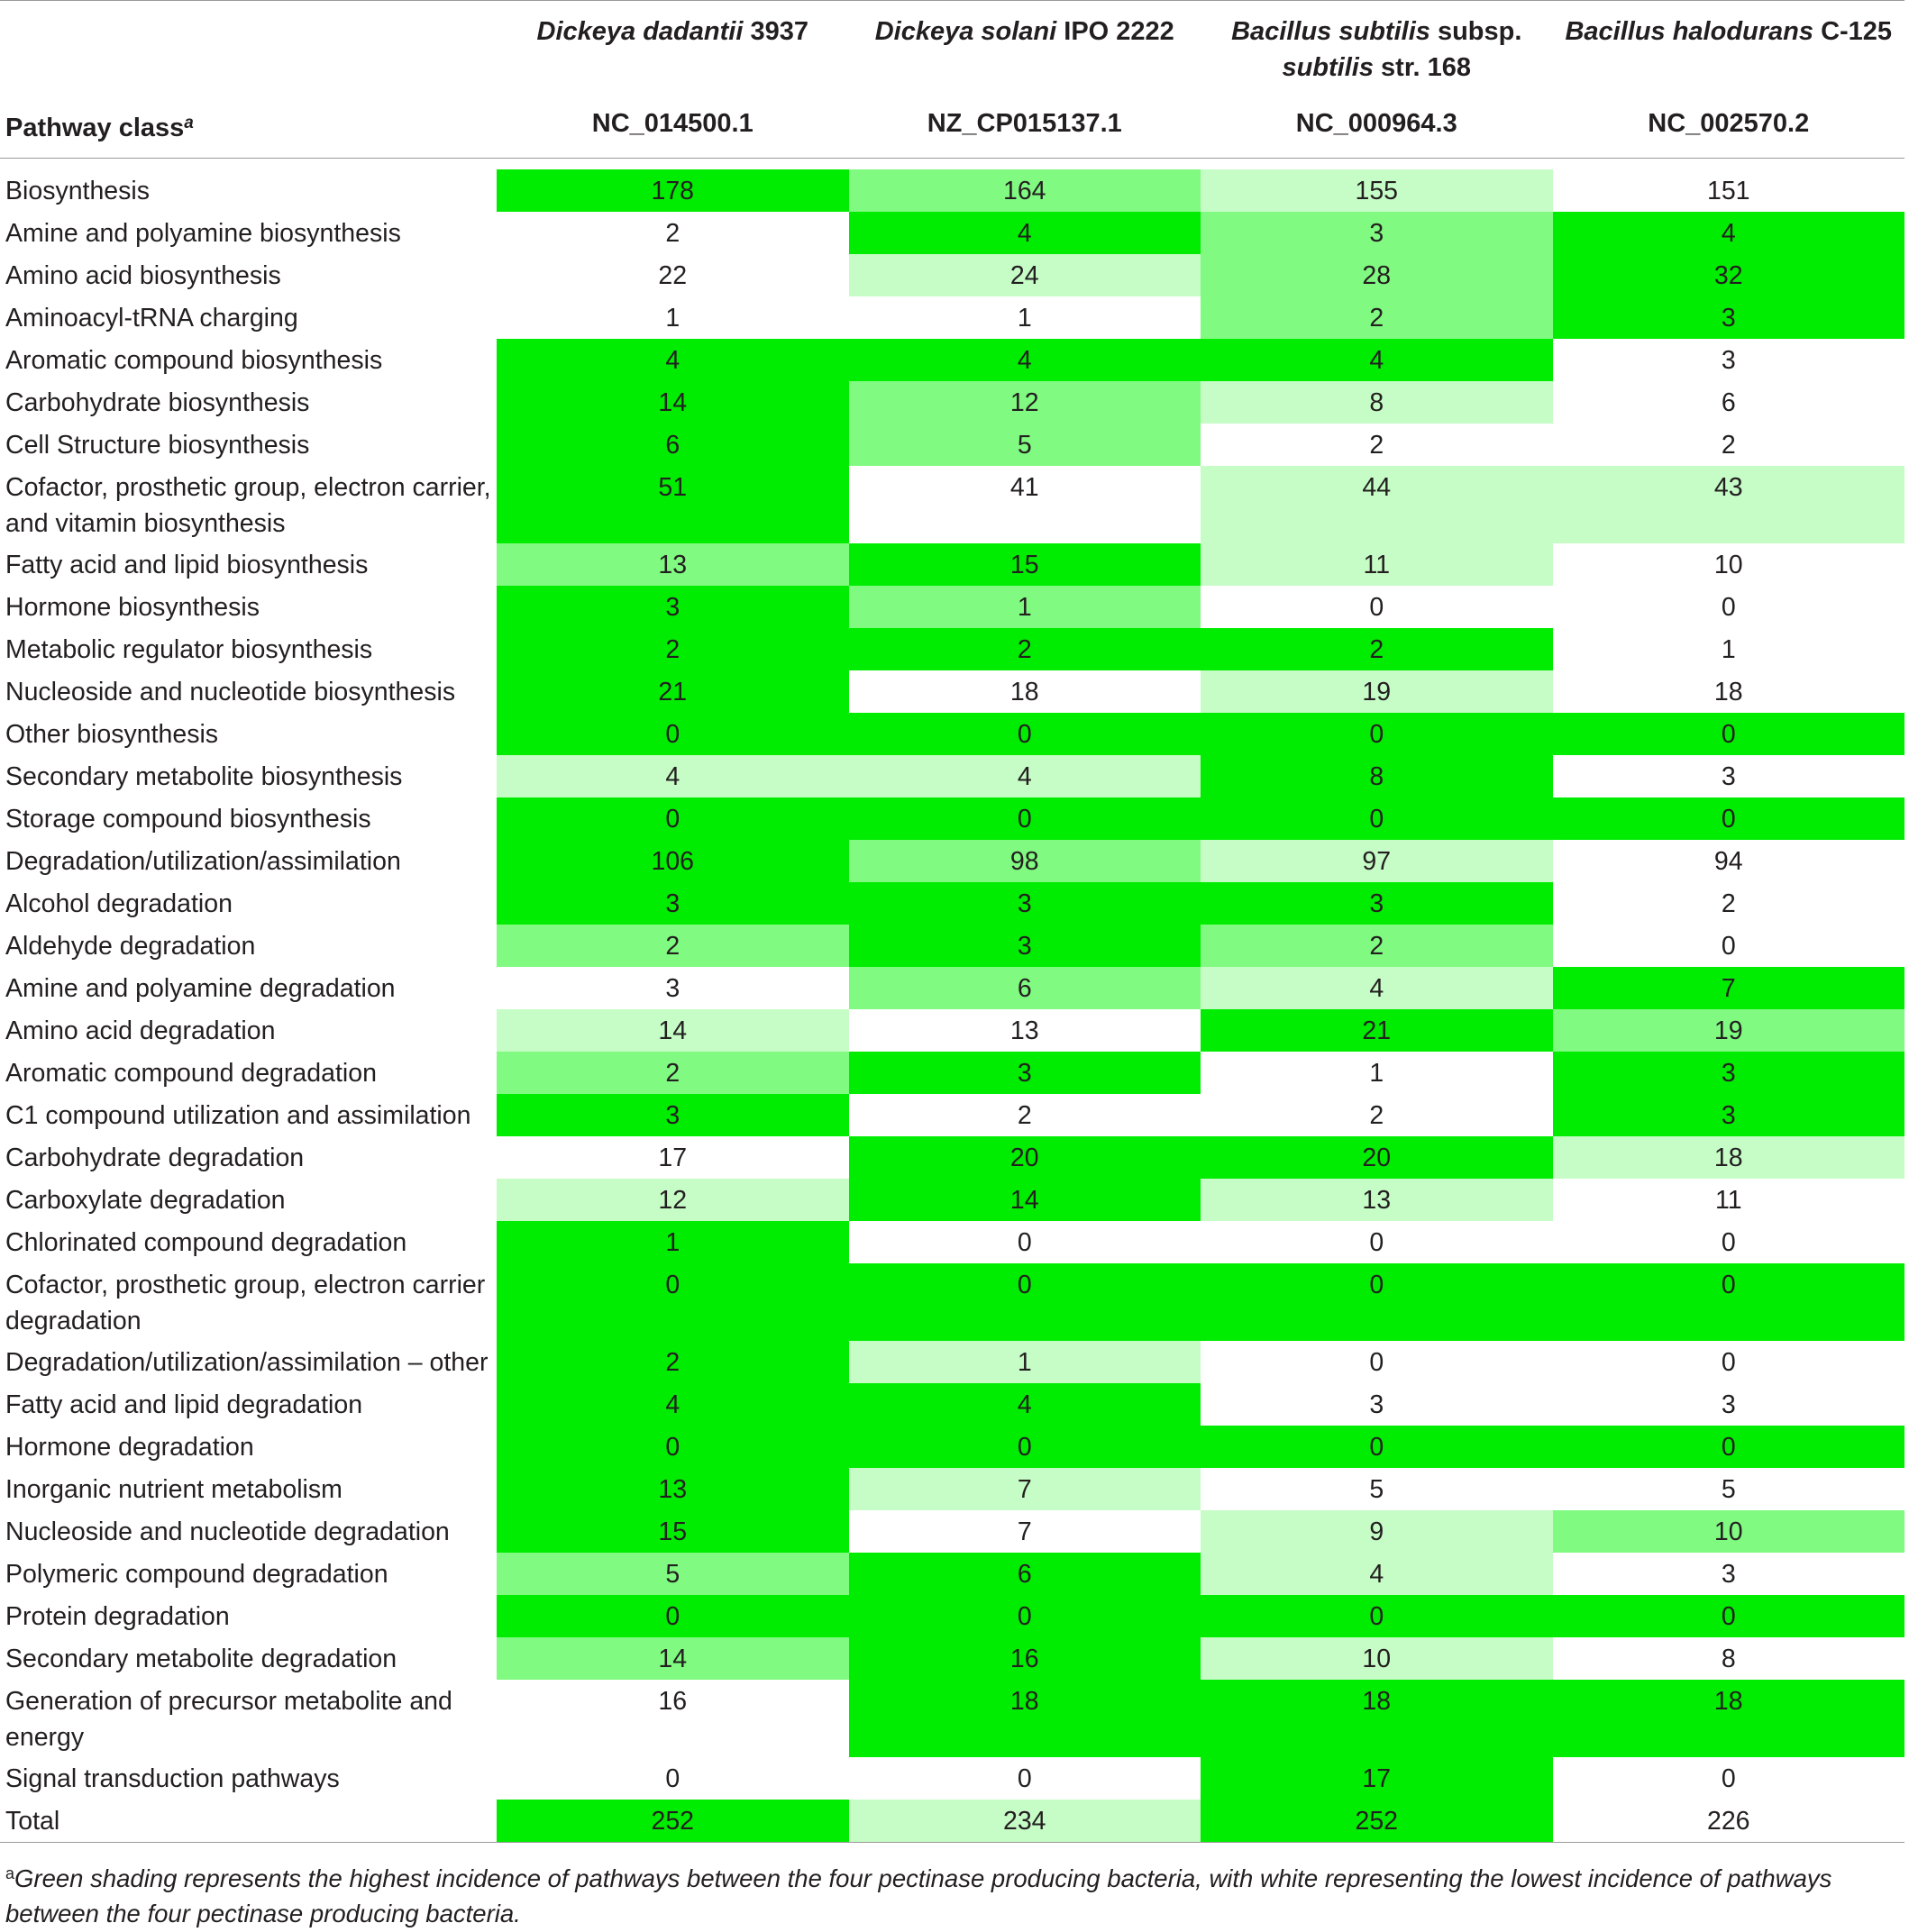 This screenshot has height=1932, width=1909. I want to click on count-cell: 94, so click(1728, 861).